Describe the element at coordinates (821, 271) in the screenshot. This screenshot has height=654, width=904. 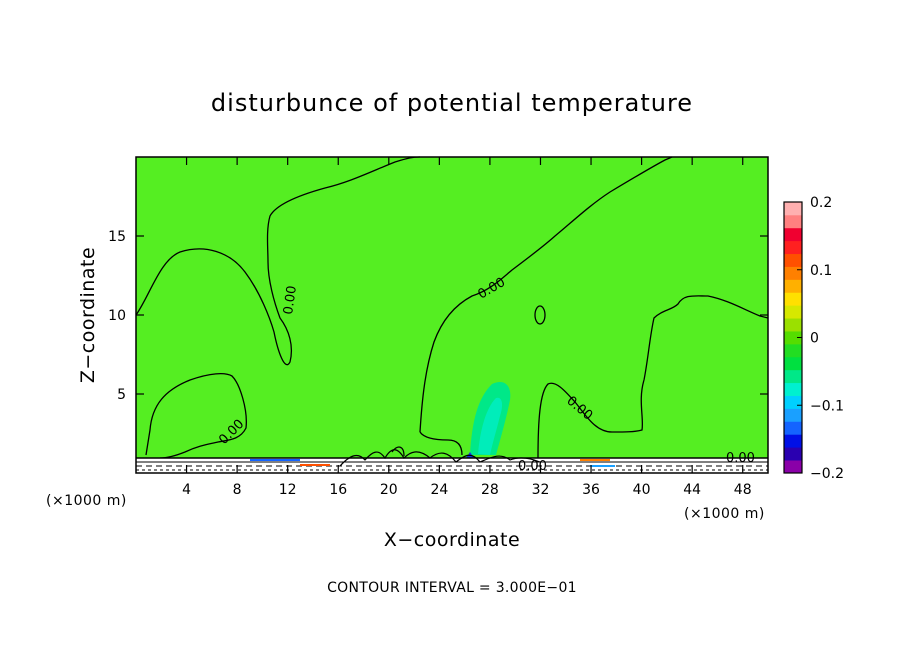
I see `colorbar-tick-label: 0.1` at that location.